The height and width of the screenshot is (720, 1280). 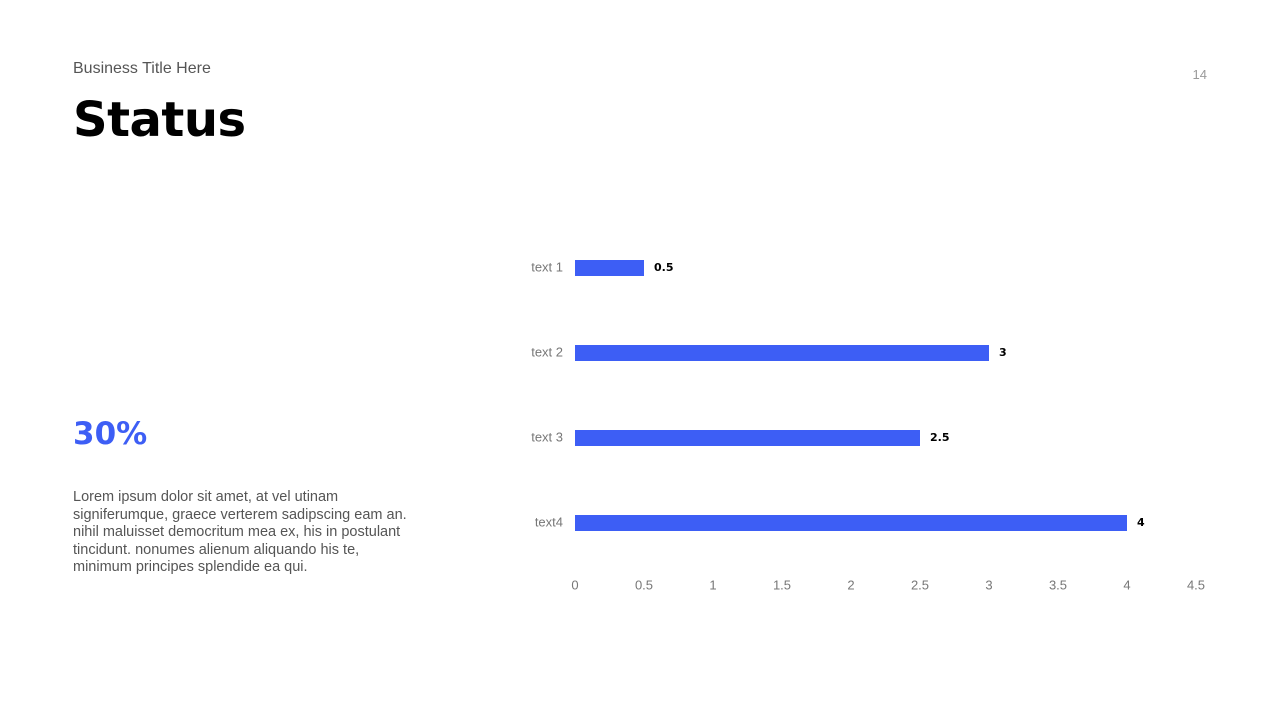 I want to click on page-title: Status, so click(x=159, y=120).